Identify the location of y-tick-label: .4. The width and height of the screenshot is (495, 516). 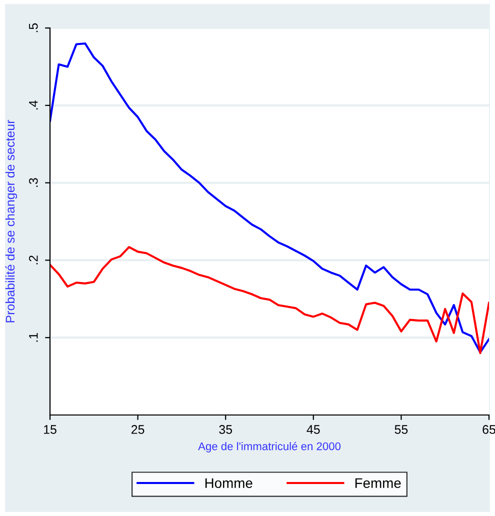
(33, 105).